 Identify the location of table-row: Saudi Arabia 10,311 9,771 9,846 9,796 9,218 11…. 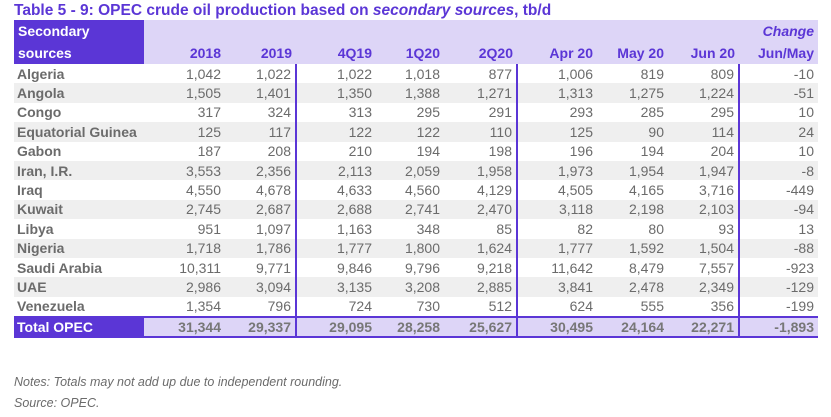
(416, 267).